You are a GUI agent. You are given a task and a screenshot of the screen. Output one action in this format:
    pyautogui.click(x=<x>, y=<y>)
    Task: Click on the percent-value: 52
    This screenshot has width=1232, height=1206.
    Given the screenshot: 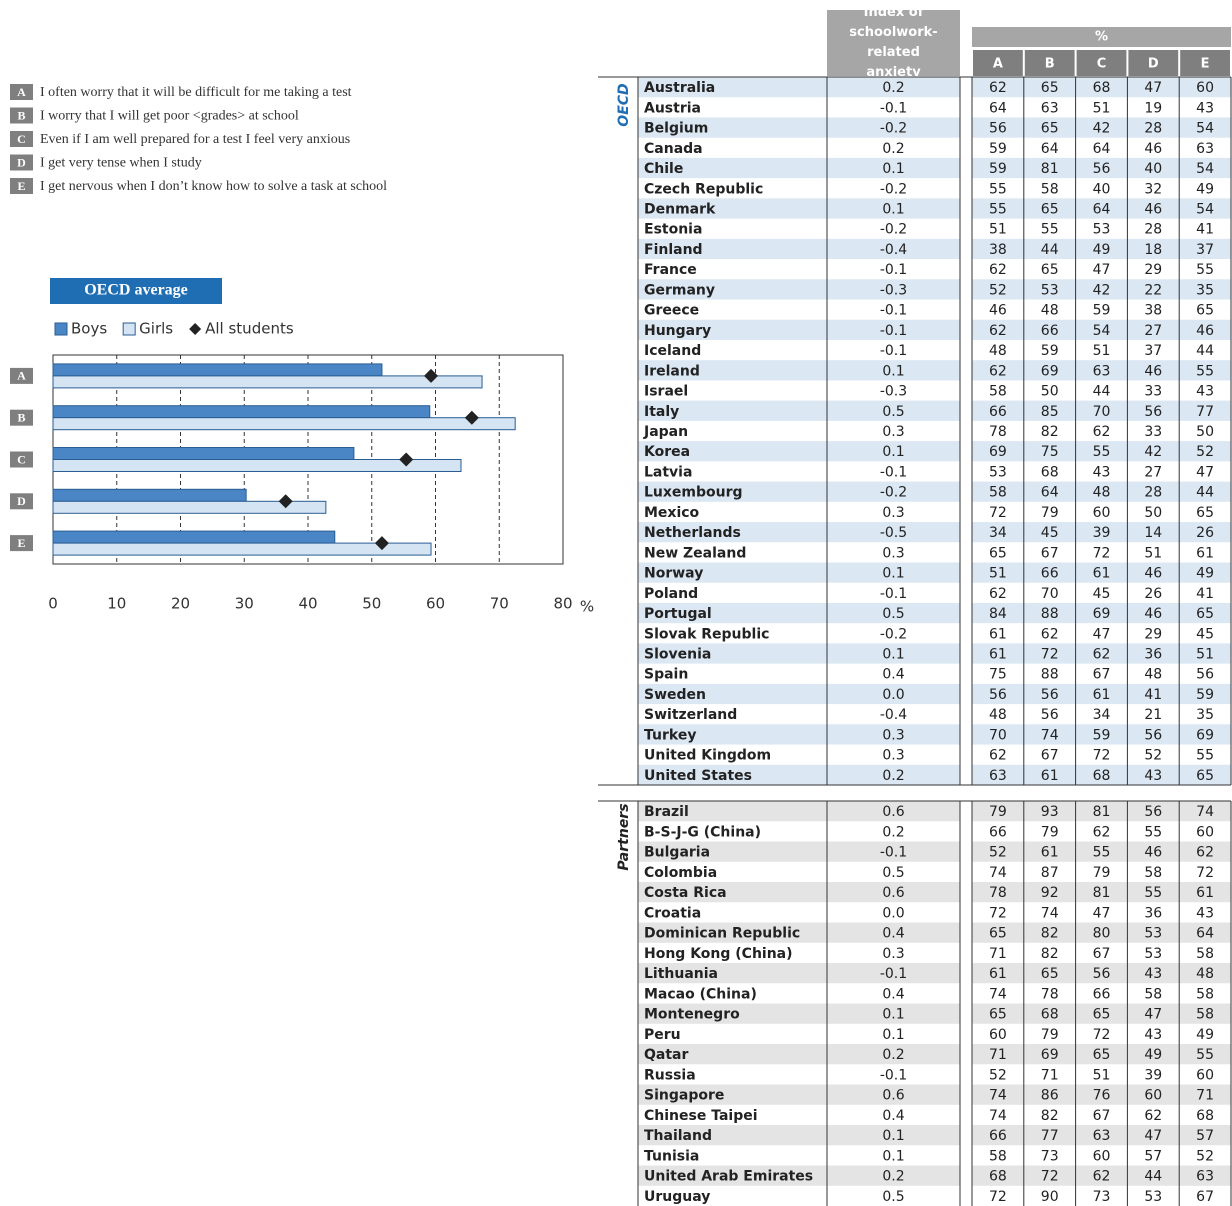 What is the action you would take?
    pyautogui.click(x=1153, y=756)
    